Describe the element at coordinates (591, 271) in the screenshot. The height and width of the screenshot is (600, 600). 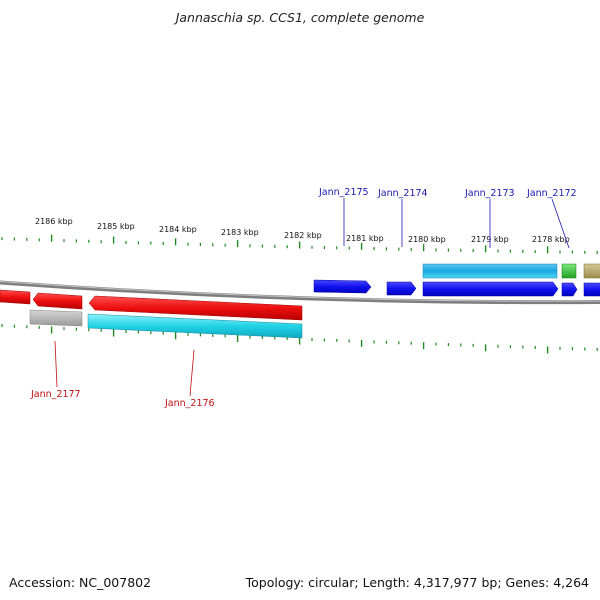
I see `feature-olive` at that location.